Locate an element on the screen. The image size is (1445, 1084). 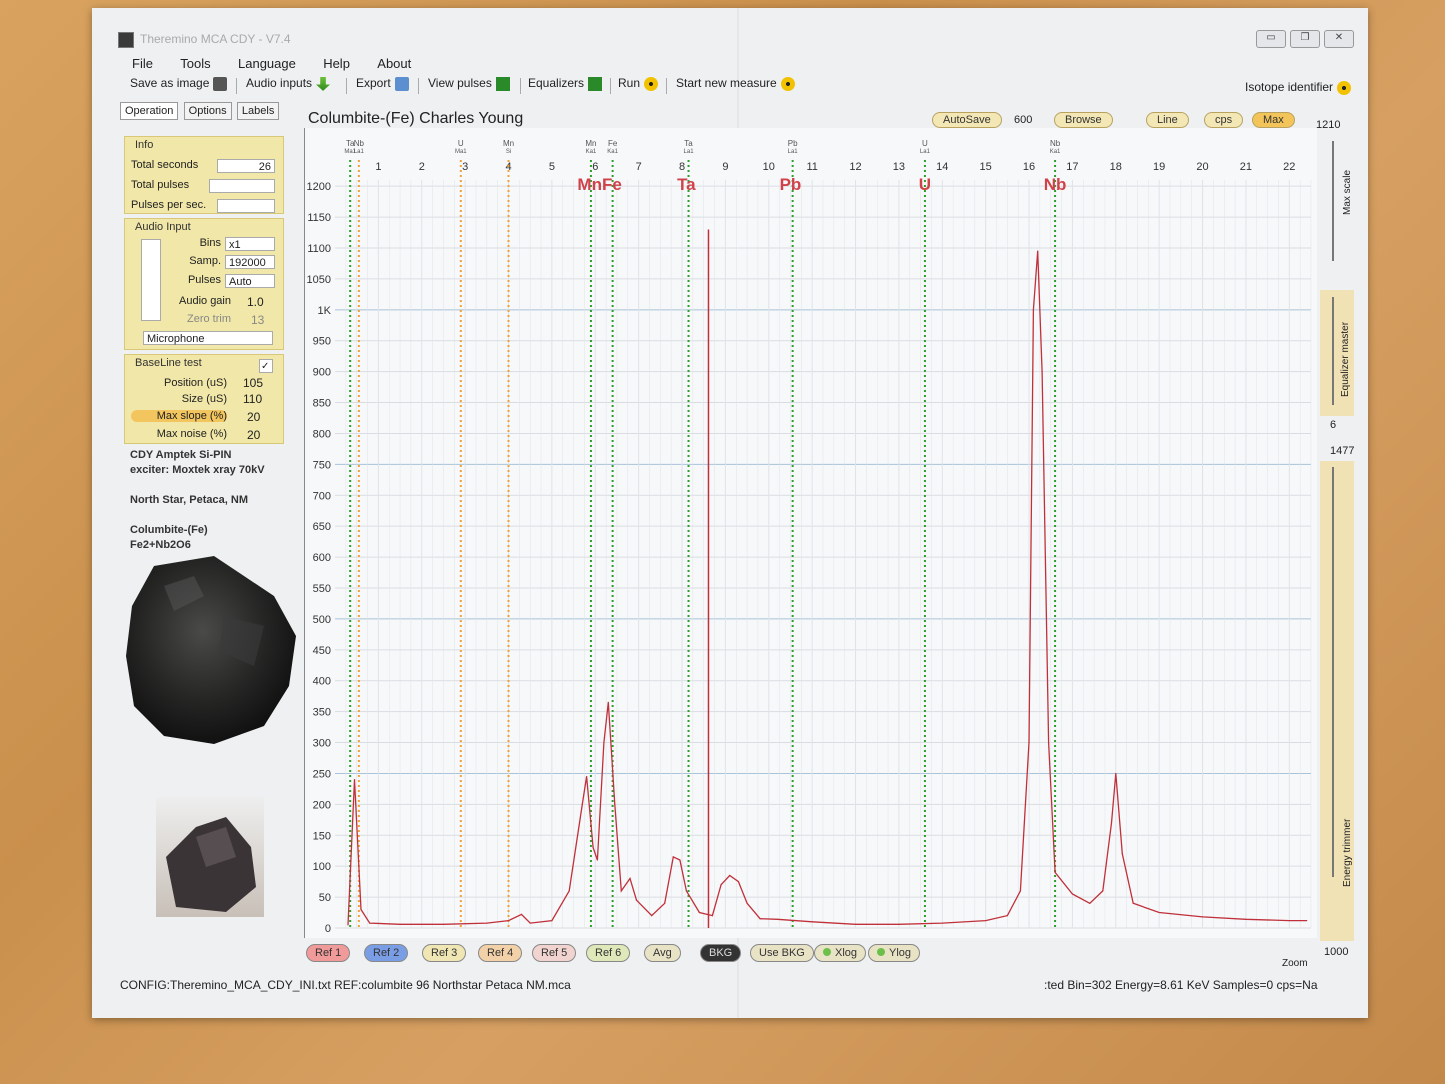
max-slope-value: 20 is located at coordinates (254, 417).